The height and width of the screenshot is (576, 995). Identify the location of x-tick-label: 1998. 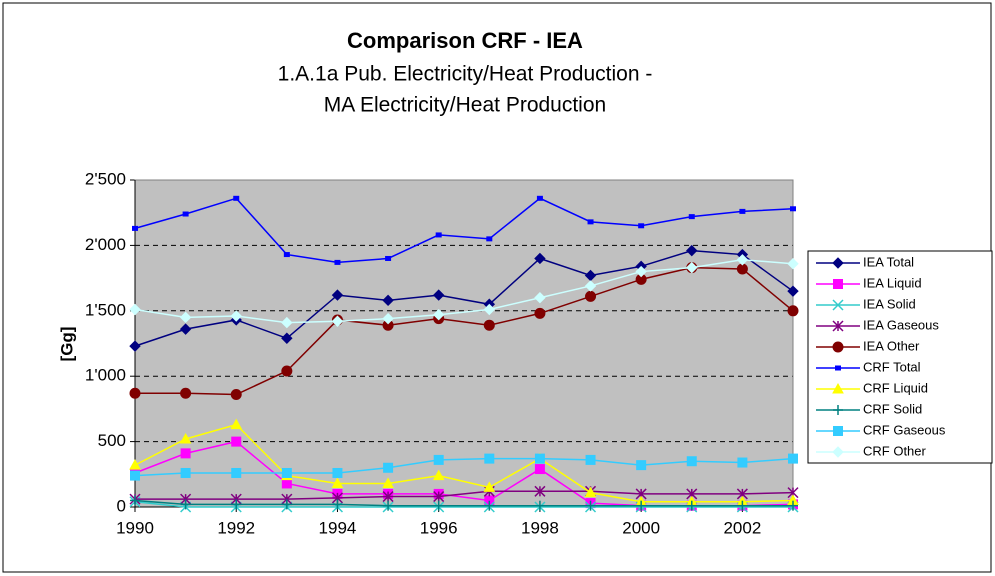
(540, 527).